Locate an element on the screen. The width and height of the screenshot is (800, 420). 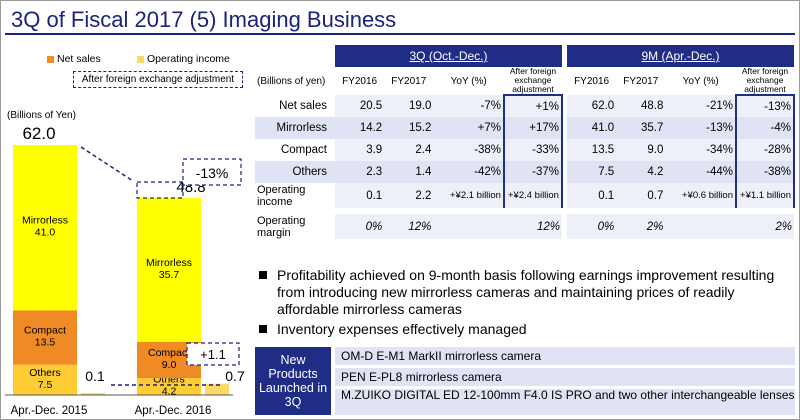
table-cell: +¥2.4 billion is located at coordinates (532, 197).